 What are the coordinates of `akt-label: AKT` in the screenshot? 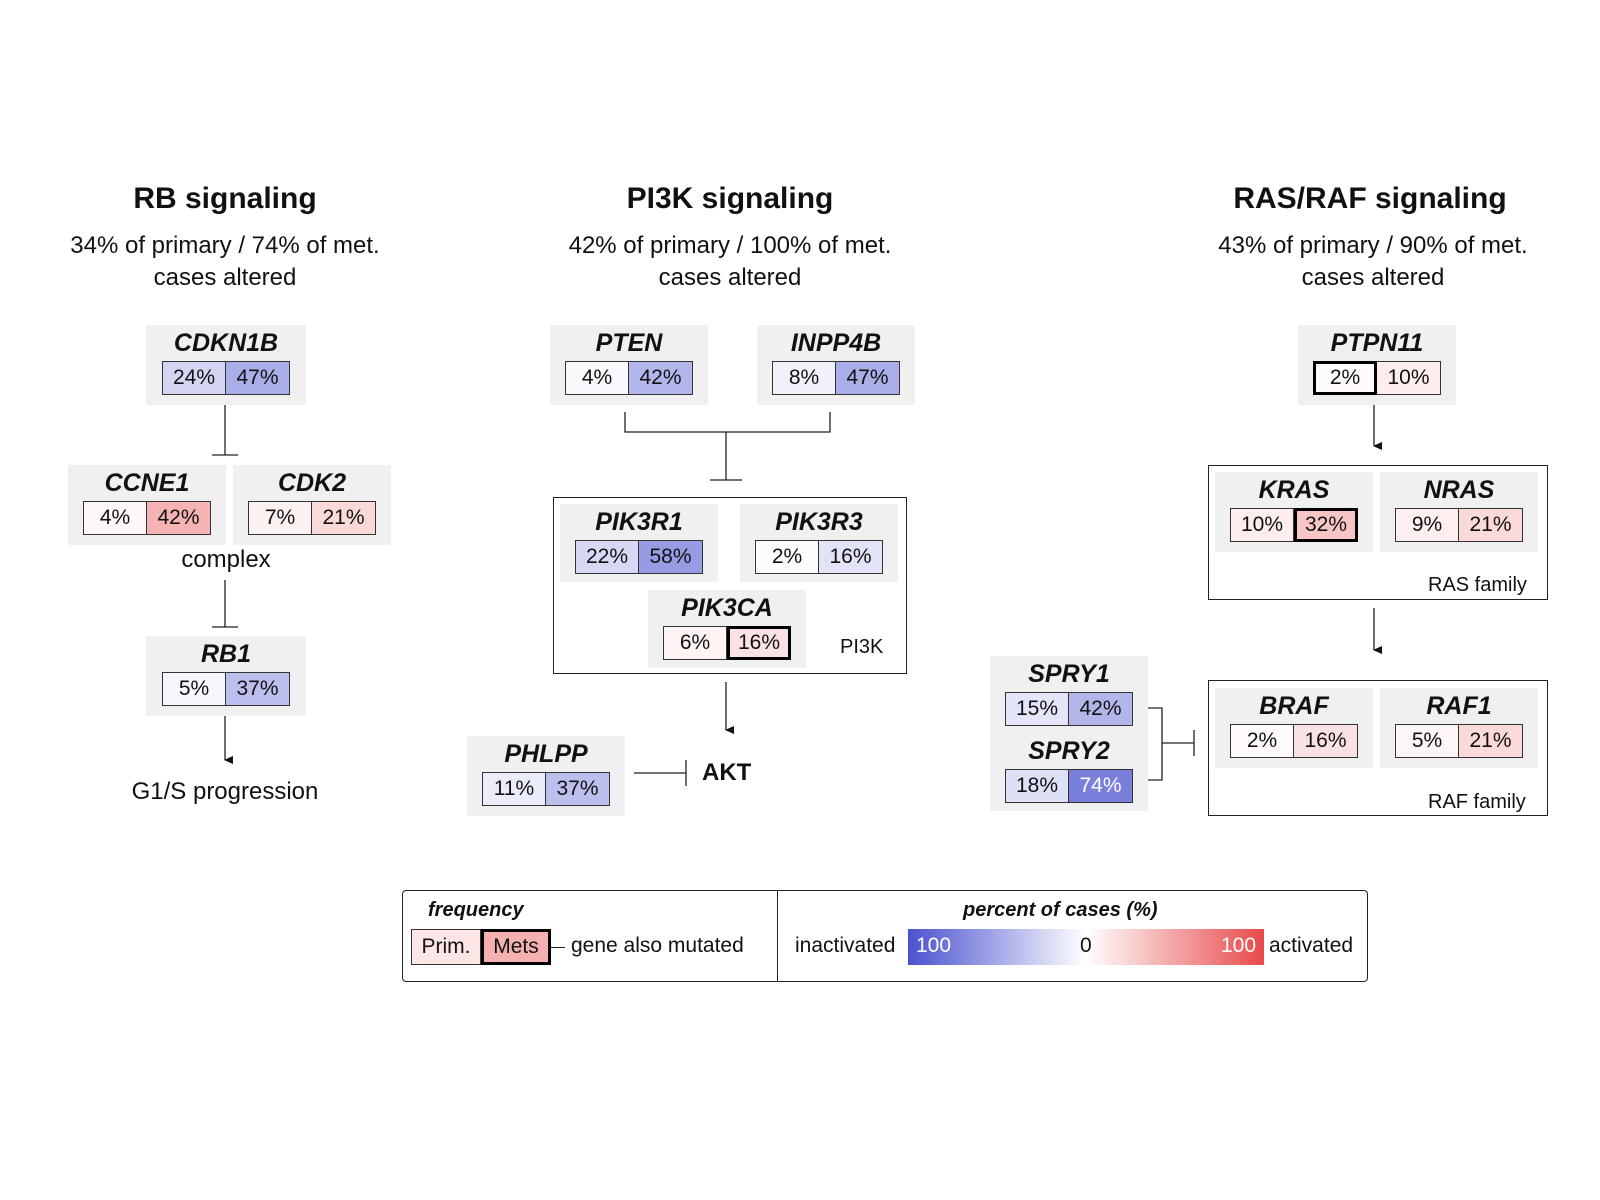 It's located at (727, 772).